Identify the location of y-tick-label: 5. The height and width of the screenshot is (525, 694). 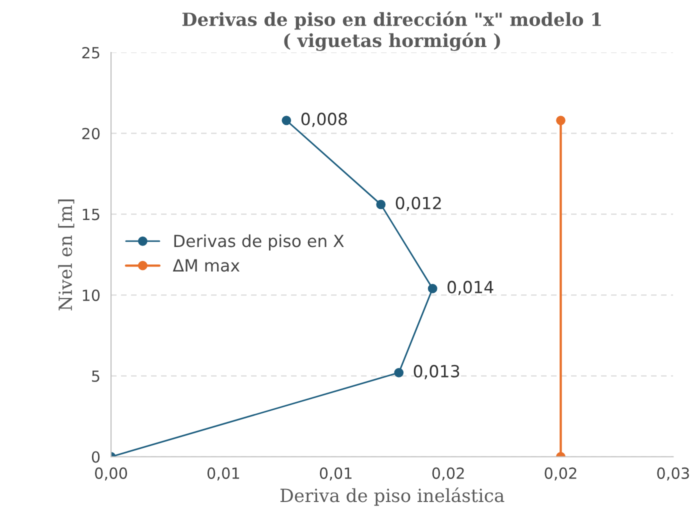
(96, 376).